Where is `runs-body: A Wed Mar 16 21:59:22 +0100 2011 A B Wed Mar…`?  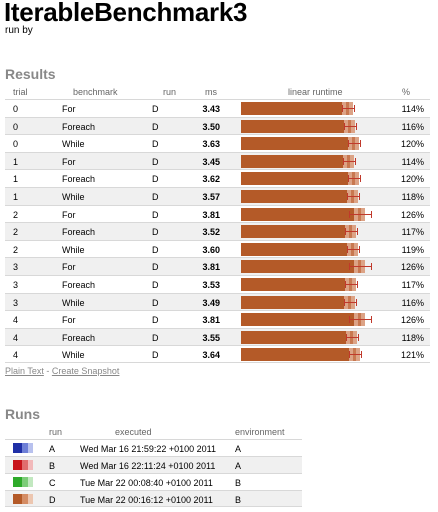 runs-body: A Wed Mar 16 21:59:22 +0100 2011 A B Wed Mar… is located at coordinates (153, 473).